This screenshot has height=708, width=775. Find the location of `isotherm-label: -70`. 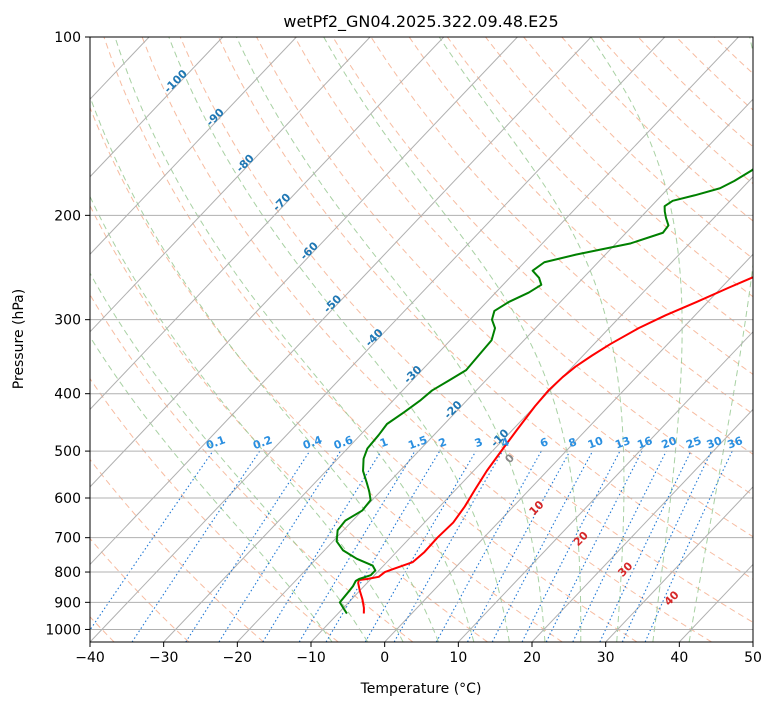

isotherm-label: -70 is located at coordinates (281, 201).